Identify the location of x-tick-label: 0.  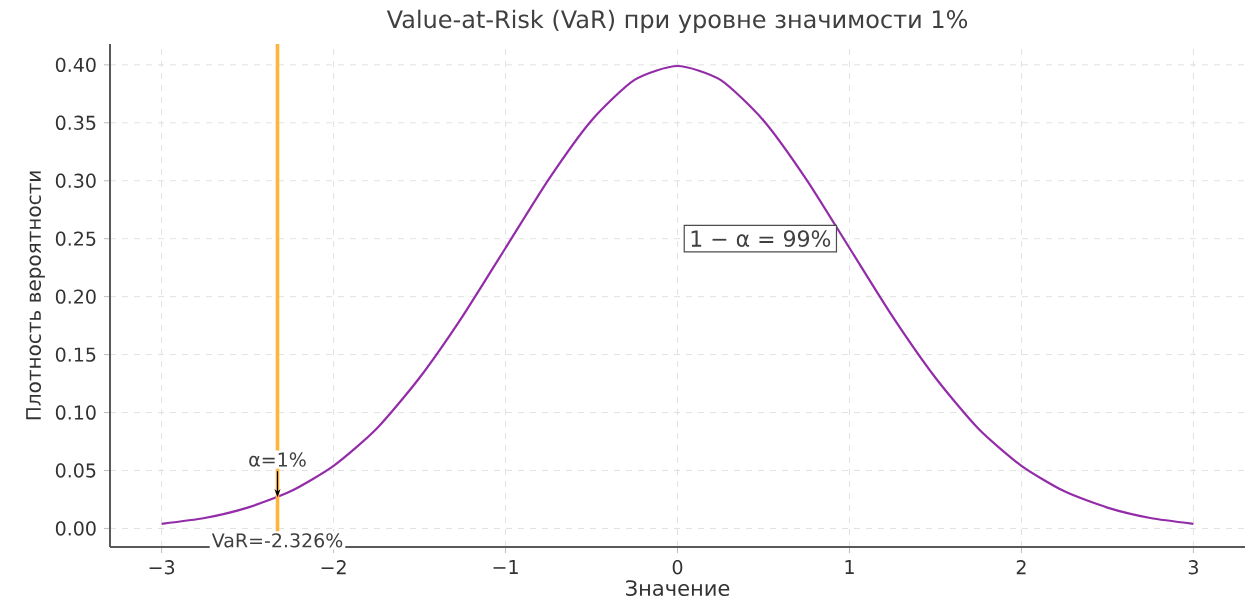
(677, 567).